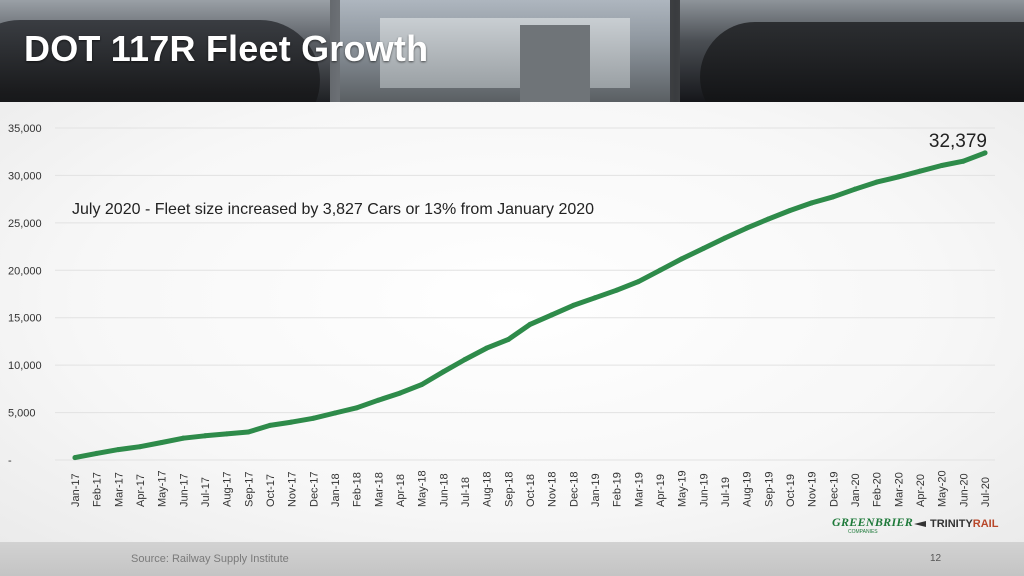 Image resolution: width=1024 pixels, height=576 pixels. Describe the element at coordinates (488, 489) in the screenshot. I see `x-tick-label: Aug-18` at that location.